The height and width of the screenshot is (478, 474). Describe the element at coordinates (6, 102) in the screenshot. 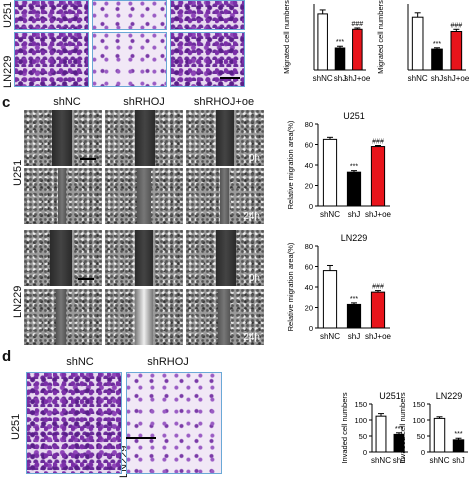

I see `panel-letter-c: c` at that location.